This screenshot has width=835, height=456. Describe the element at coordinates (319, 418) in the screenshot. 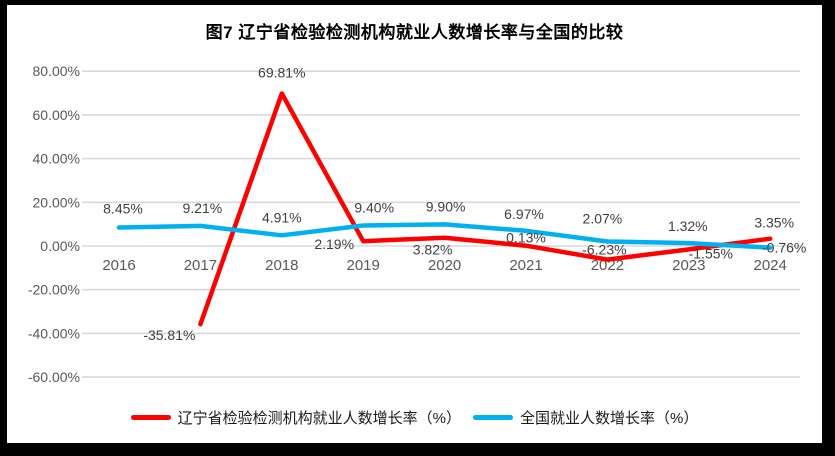

I see `legend-label-liaoning: 辽宁省检验检测机构就业人数增长率（%）` at that location.